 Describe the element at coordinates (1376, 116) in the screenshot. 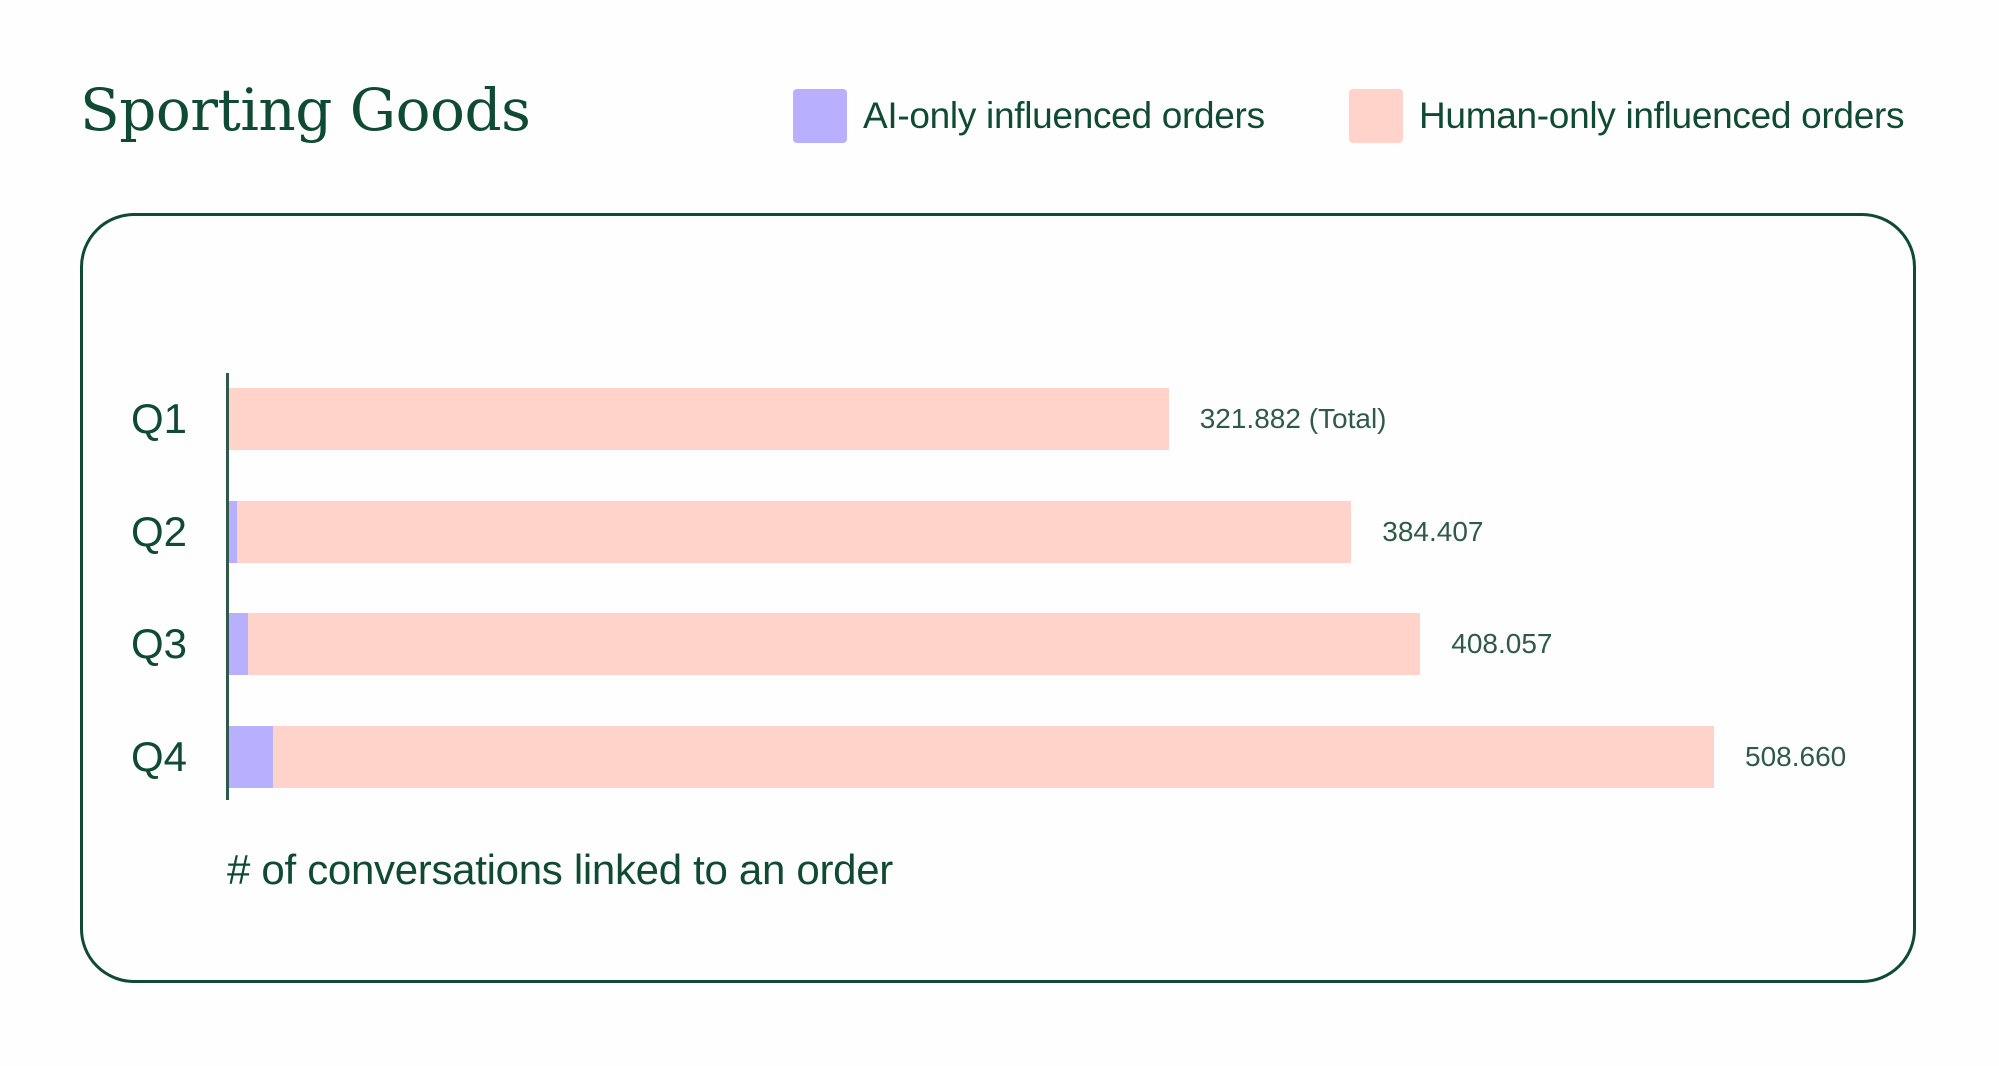

I see `legend-swatch-human` at that location.